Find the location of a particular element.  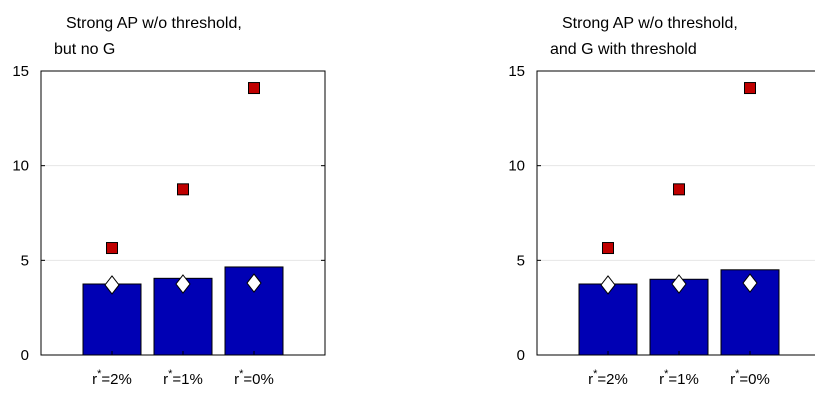

chart-title-line2: and G with threshold is located at coordinates (623, 49).